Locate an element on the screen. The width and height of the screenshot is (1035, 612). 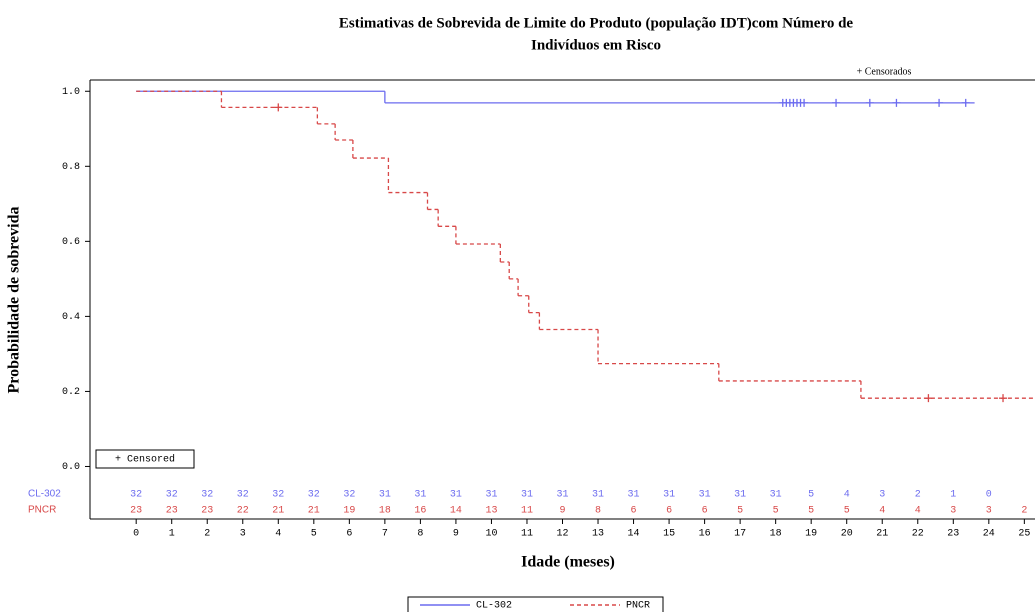
x-tick-label: 1 is located at coordinates (172, 534).